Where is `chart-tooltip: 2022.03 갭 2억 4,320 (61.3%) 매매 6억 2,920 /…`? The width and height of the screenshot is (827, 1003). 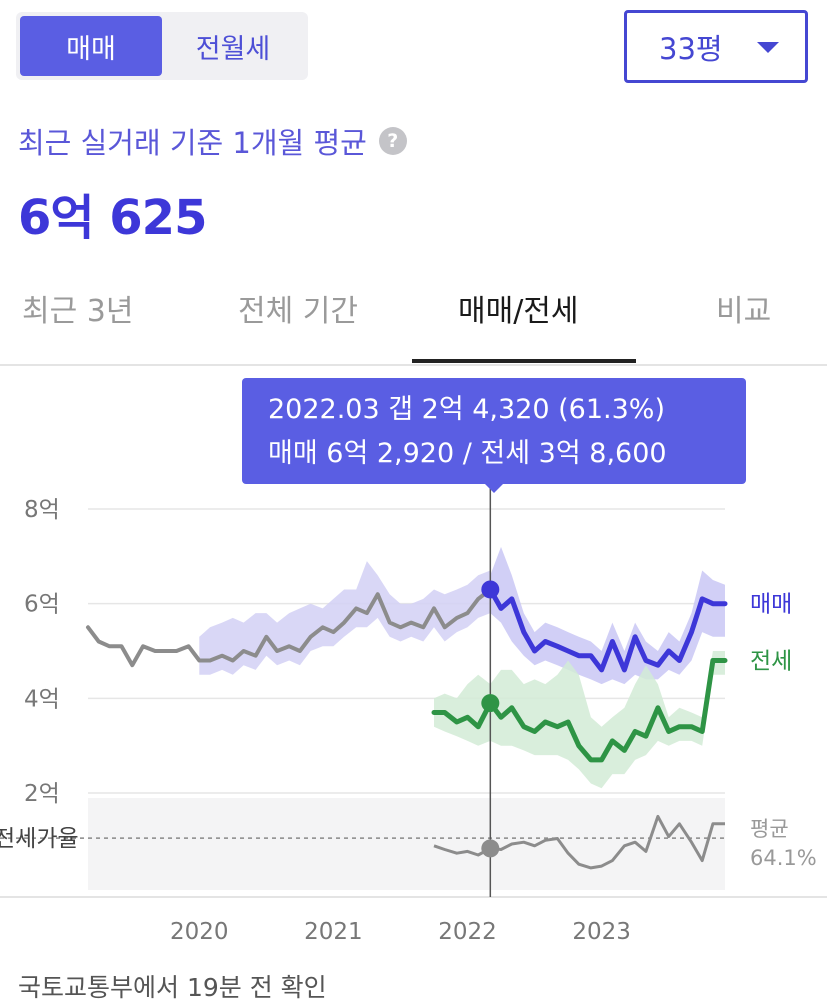 chart-tooltip: 2022.03 갭 2억 4,320 (61.3%) 매매 6억 2,920 /… is located at coordinates (494, 431).